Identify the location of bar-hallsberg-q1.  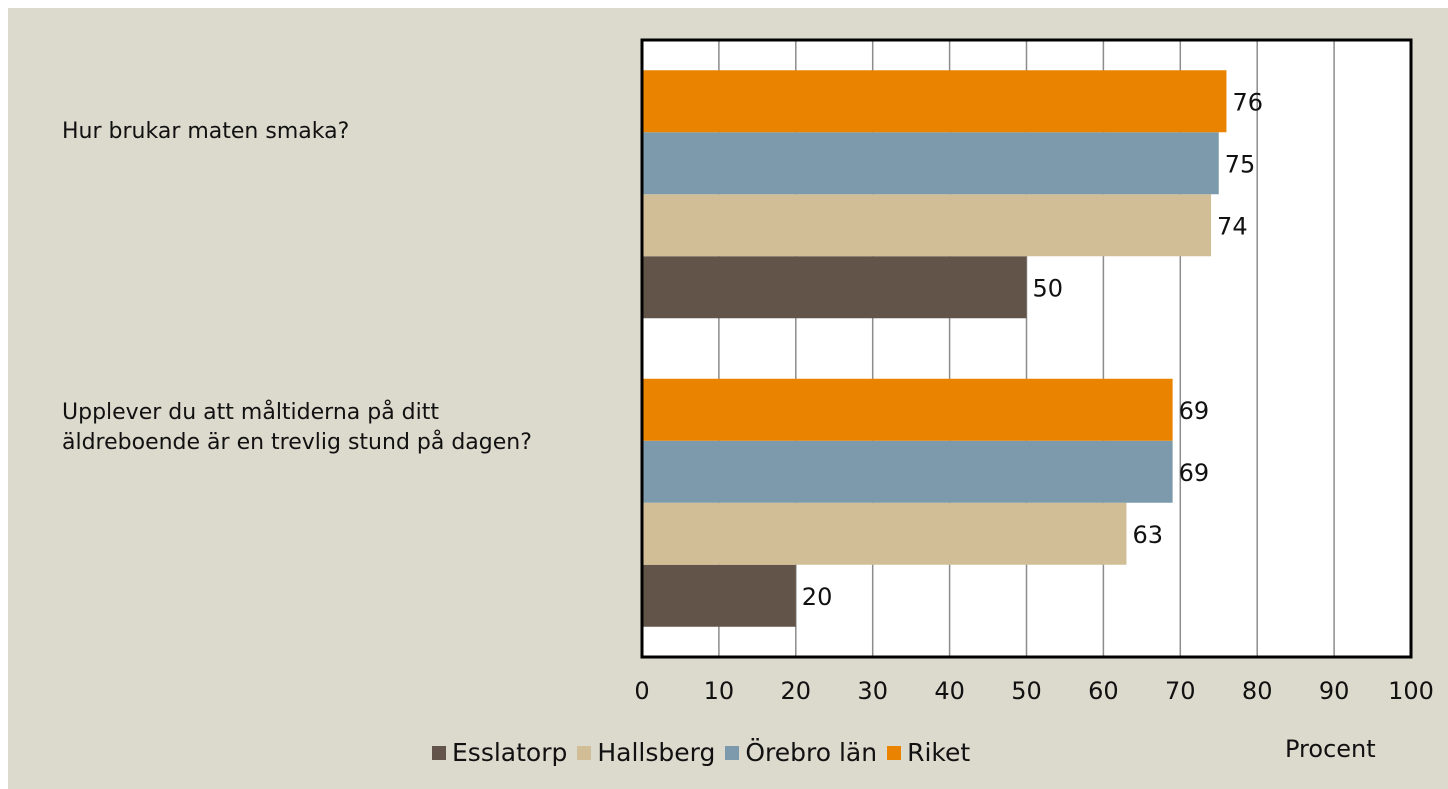
(927, 225).